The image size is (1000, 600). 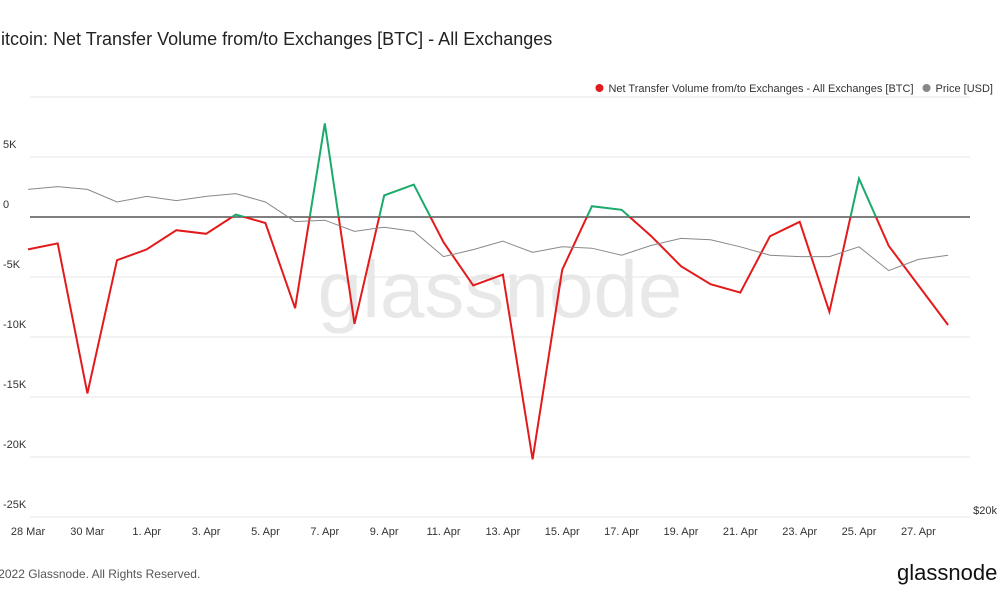 I want to click on x-tick-label: 19. Apr, so click(x=681, y=532).